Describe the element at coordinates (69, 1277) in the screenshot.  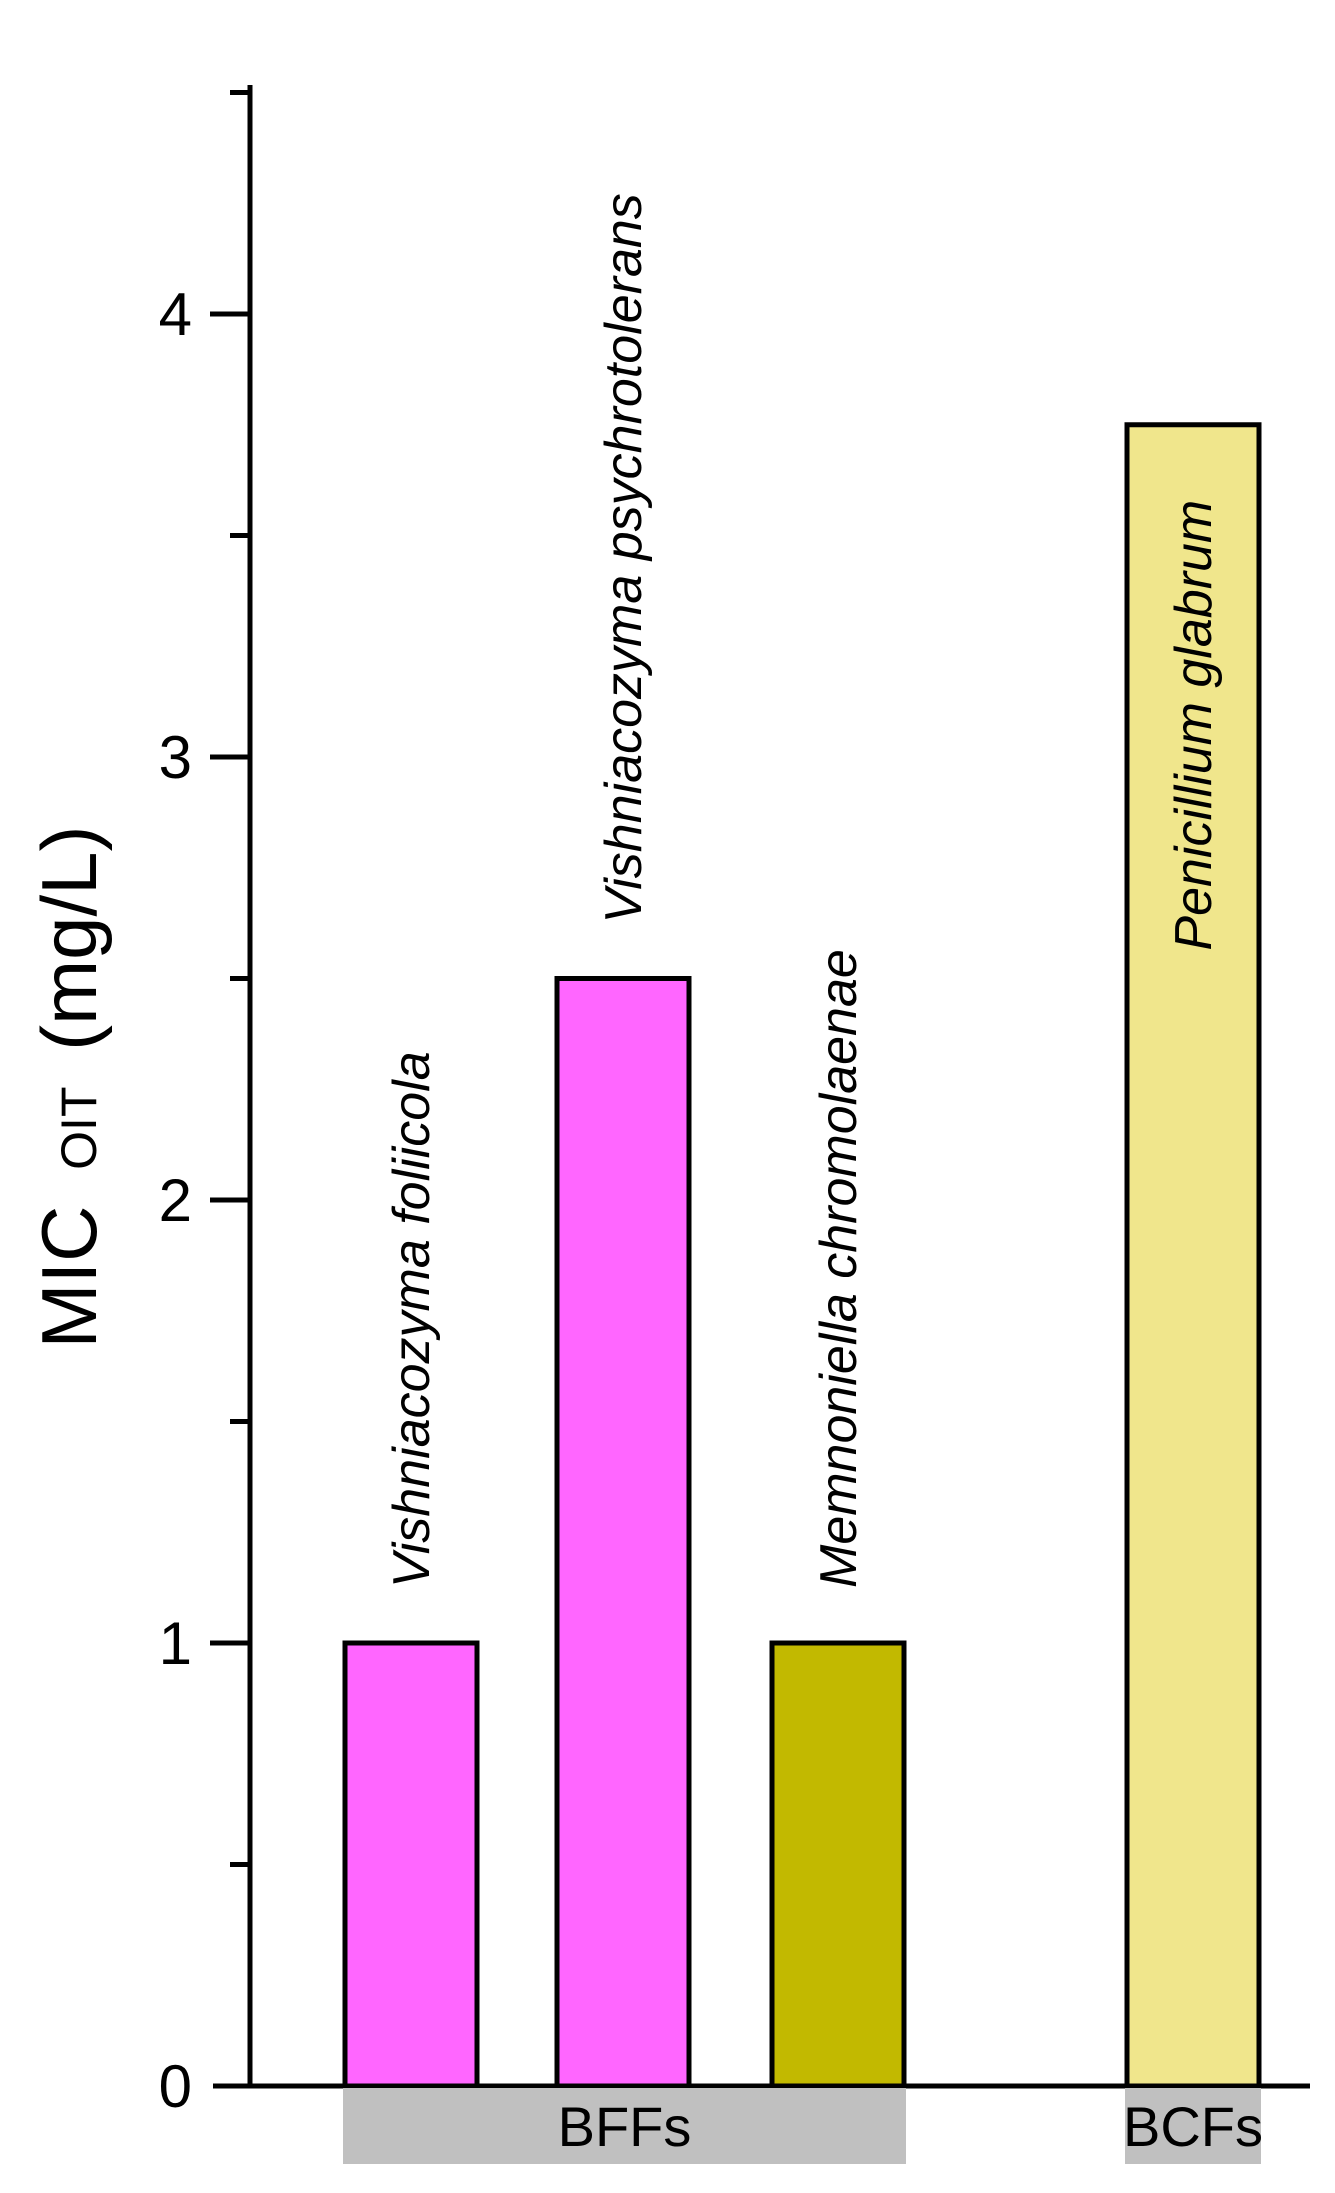
I see `y-axis-title-main: MIC` at that location.